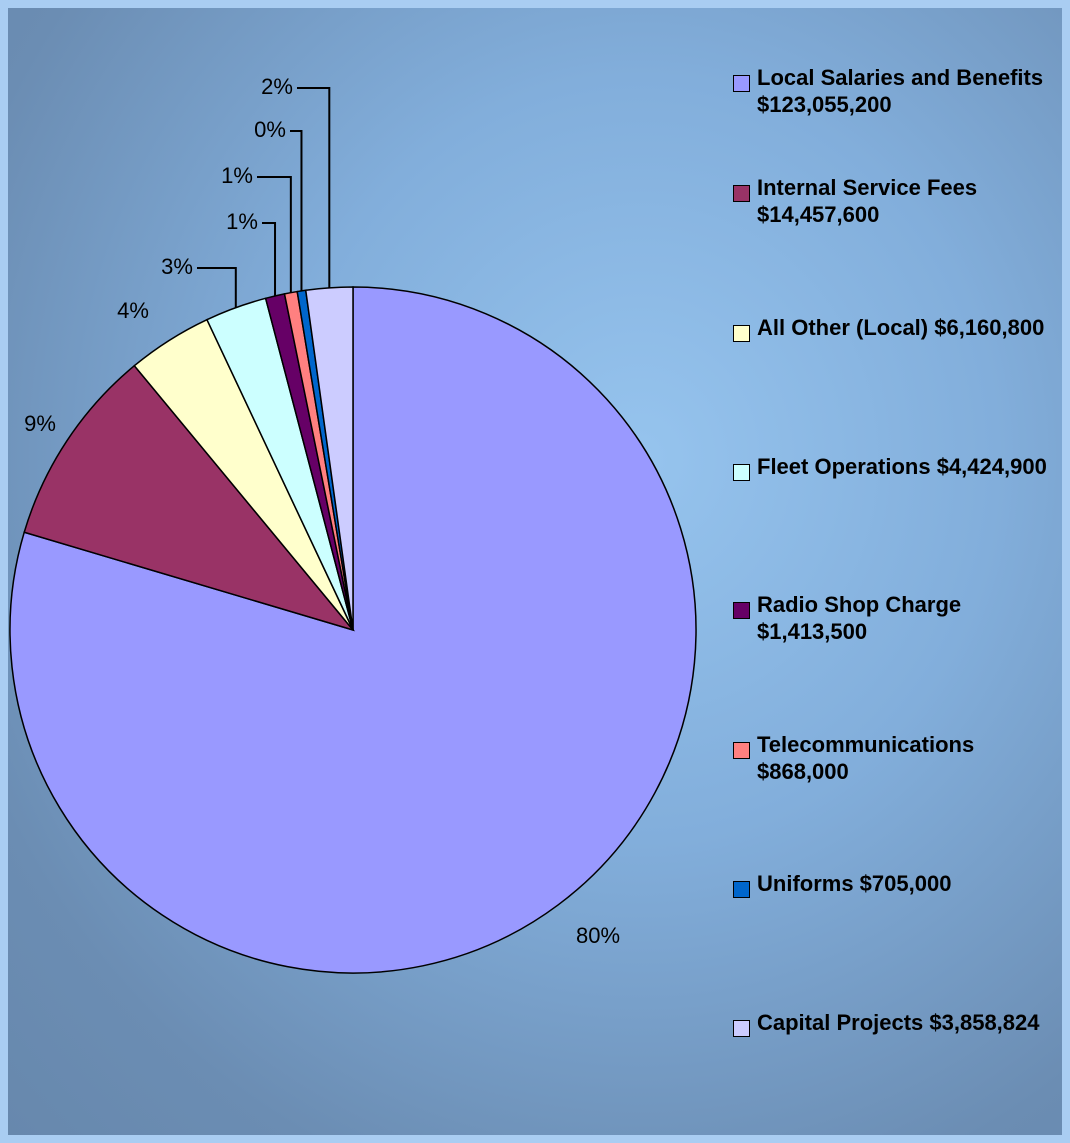 This screenshot has width=1070, height=1143. Describe the element at coordinates (277, 86) in the screenshot. I see `data-label: 2%` at that location.